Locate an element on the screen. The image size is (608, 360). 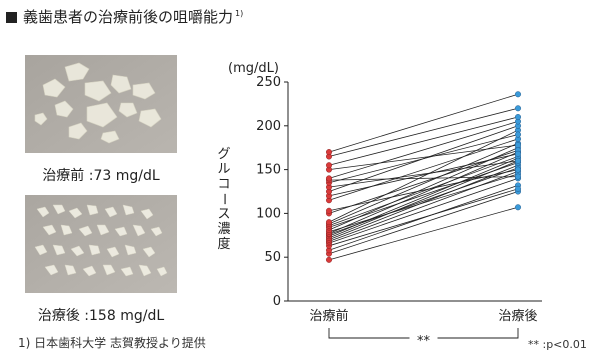
significance-mark: ** is located at coordinates (424, 341).